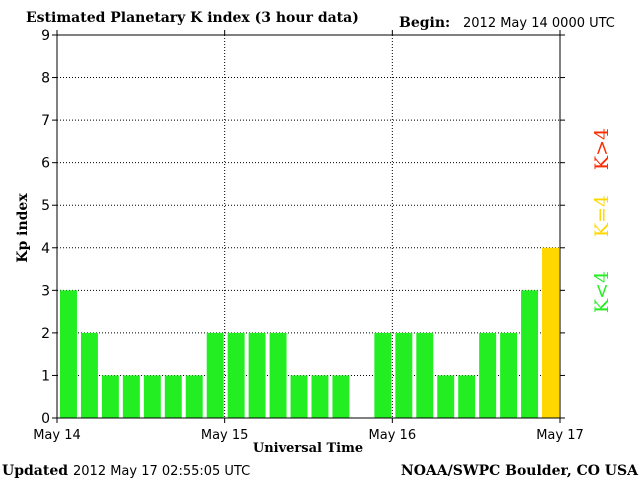  I want to click on y-tick-label: 9, so click(45, 36).